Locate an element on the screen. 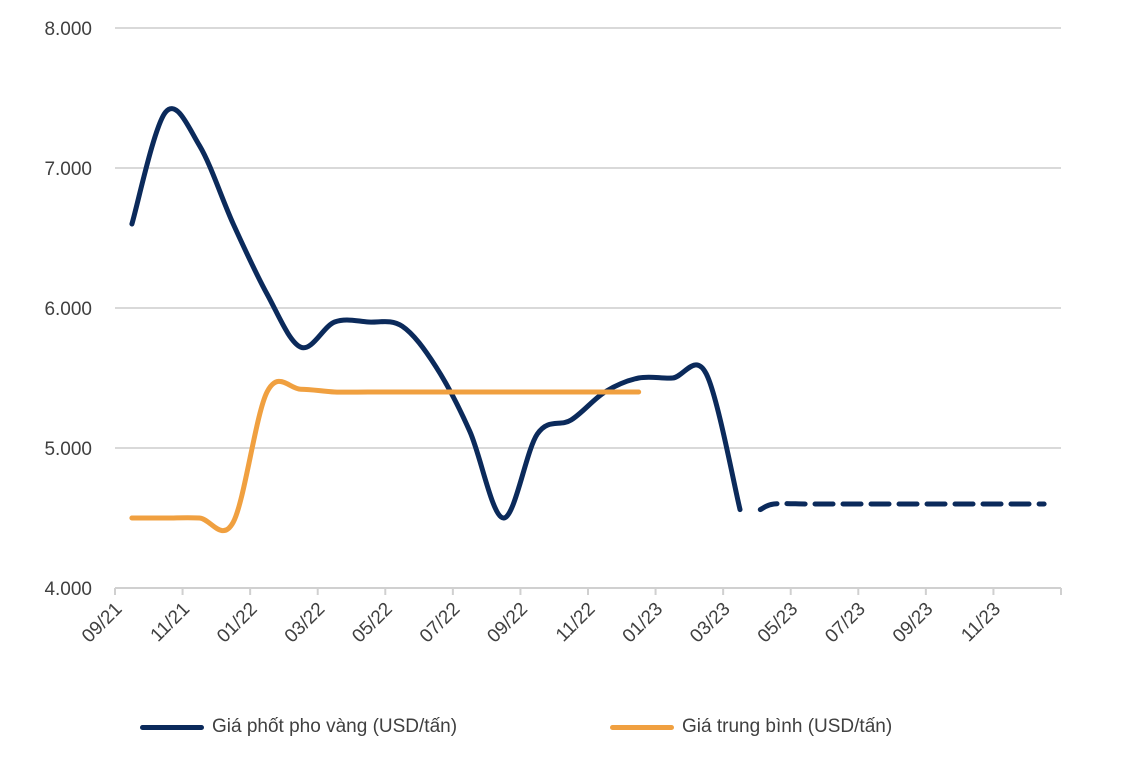 This screenshot has height=758, width=1146. x-tick-label: 09/23 is located at coordinates (913, 623).